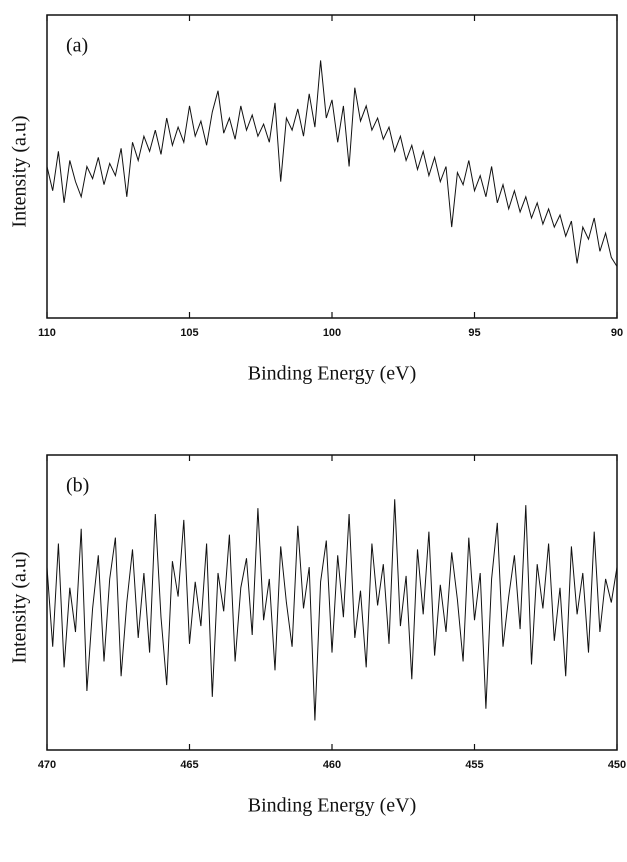  What do you see at coordinates (47, 333) in the screenshot?
I see `x-tick-label: 110` at bounding box center [47, 333].